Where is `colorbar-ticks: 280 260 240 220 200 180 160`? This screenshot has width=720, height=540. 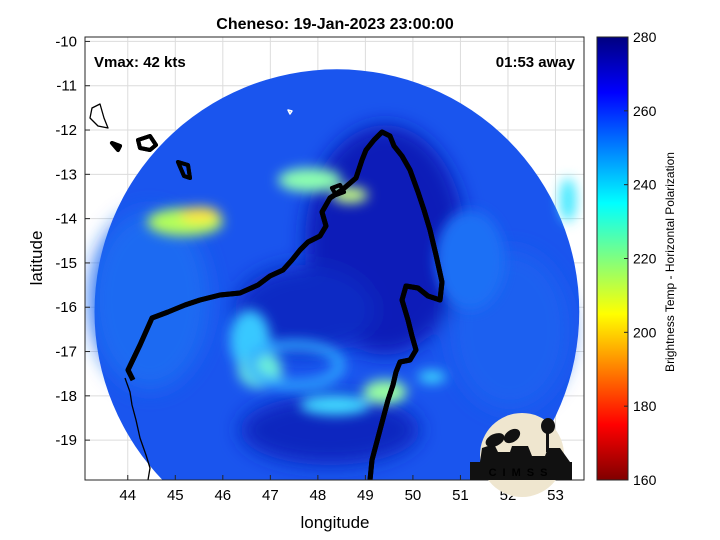
colorbar-ticks: 280 260 240 220 200 180 160 is located at coordinates (640, 258).